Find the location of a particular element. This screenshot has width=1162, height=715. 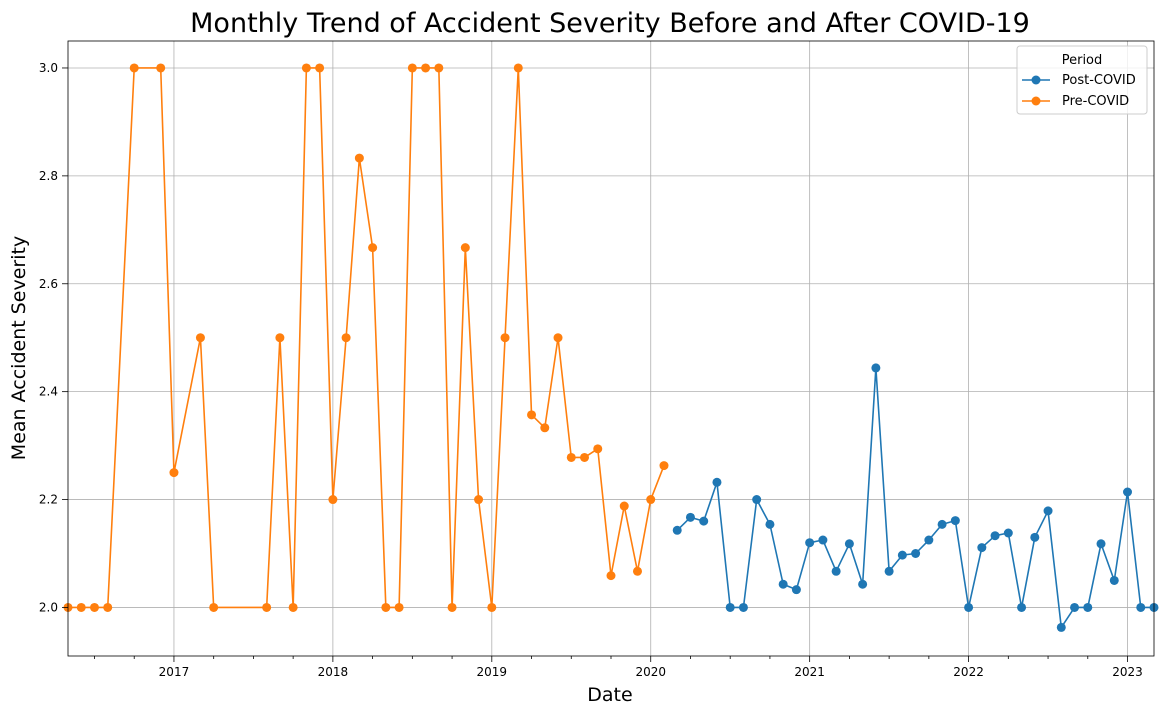

x-axis: 2017 2018 2019 2020 2021 2022 2023 is located at coordinates (618, 667).